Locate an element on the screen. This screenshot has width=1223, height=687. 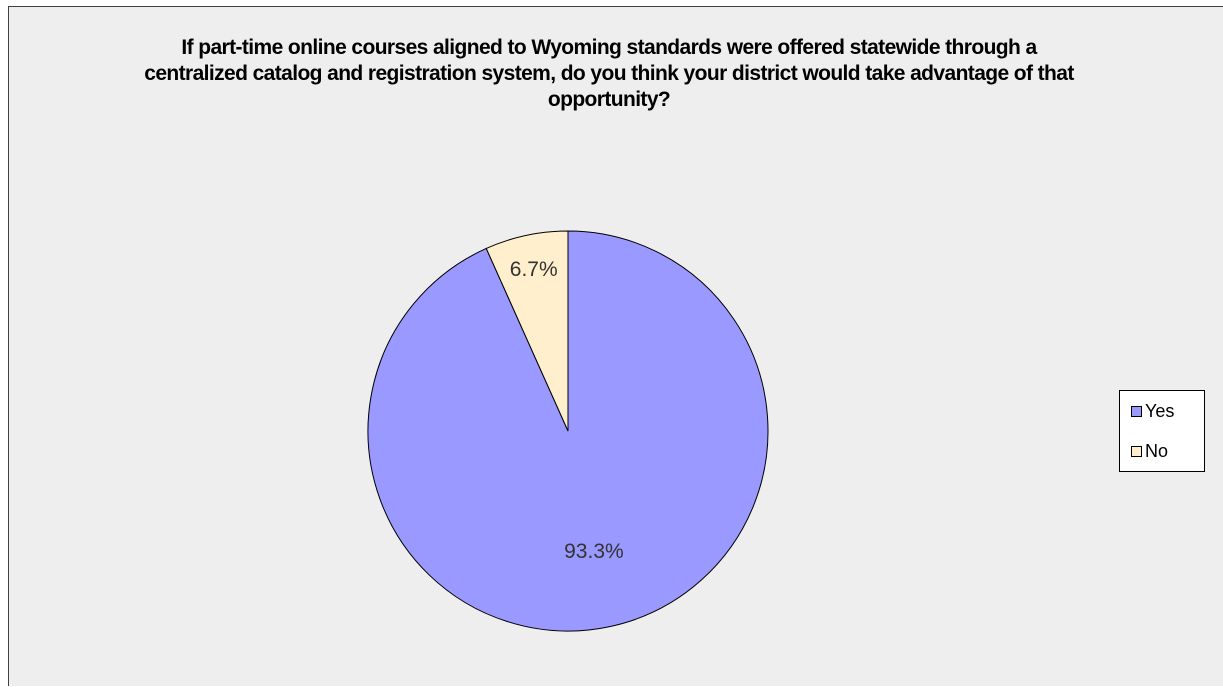
legend-item-yes: Yes is located at coordinates (1167, 411).